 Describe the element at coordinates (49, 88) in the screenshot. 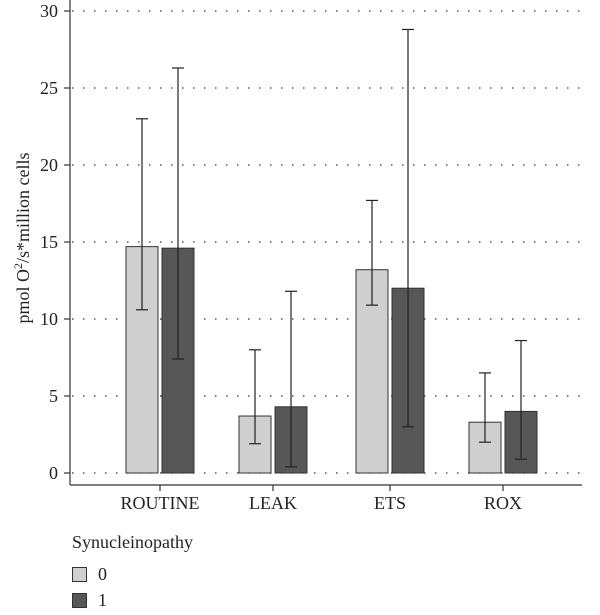

I see `y-tick-label: 25` at that location.